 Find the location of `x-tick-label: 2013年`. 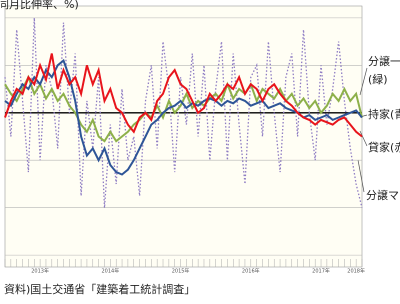

x-tick-label: 2013年 is located at coordinates (40, 271).